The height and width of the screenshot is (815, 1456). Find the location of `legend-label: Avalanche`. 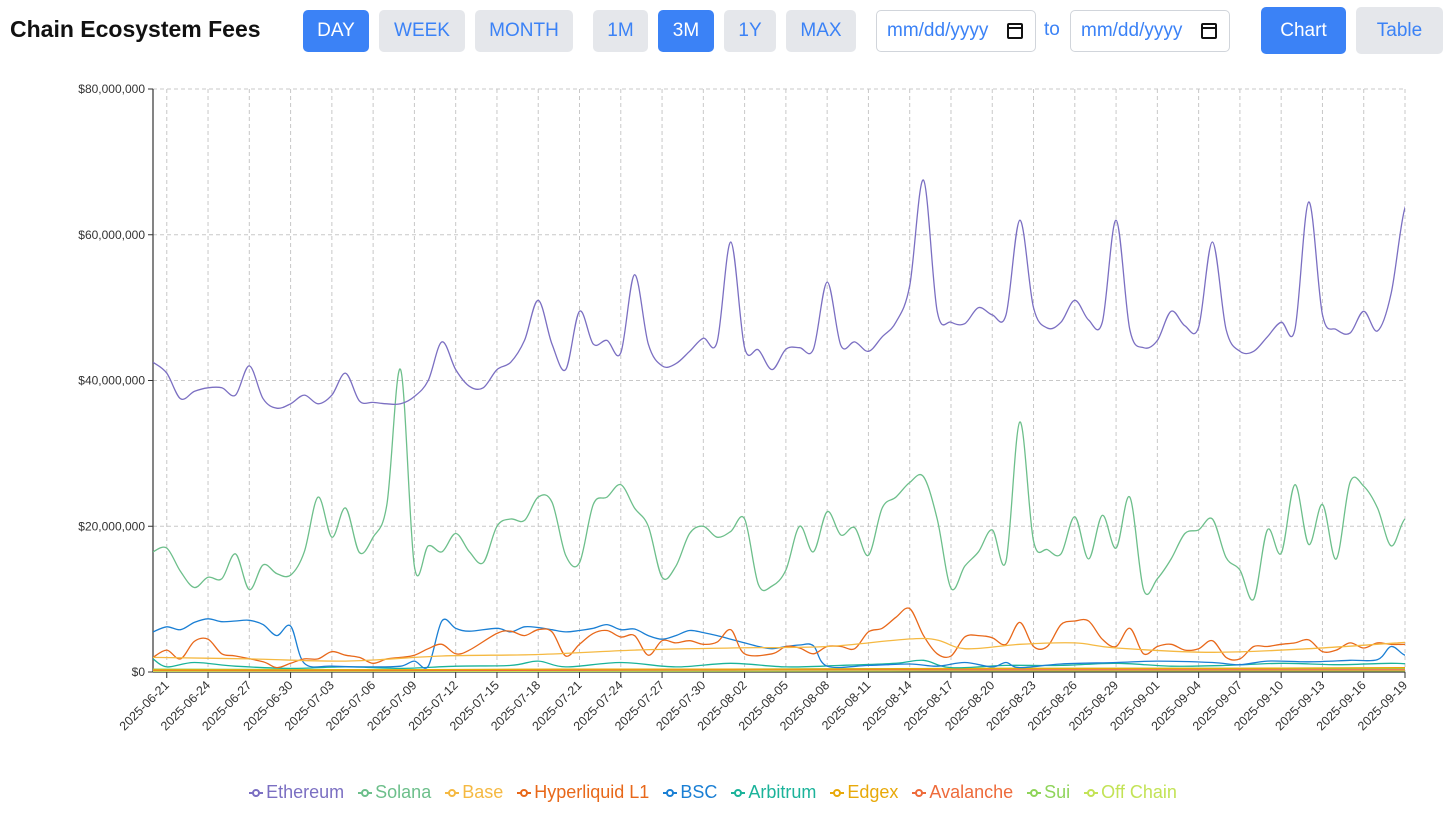

legend-label: Avalanche is located at coordinates (971, 792).